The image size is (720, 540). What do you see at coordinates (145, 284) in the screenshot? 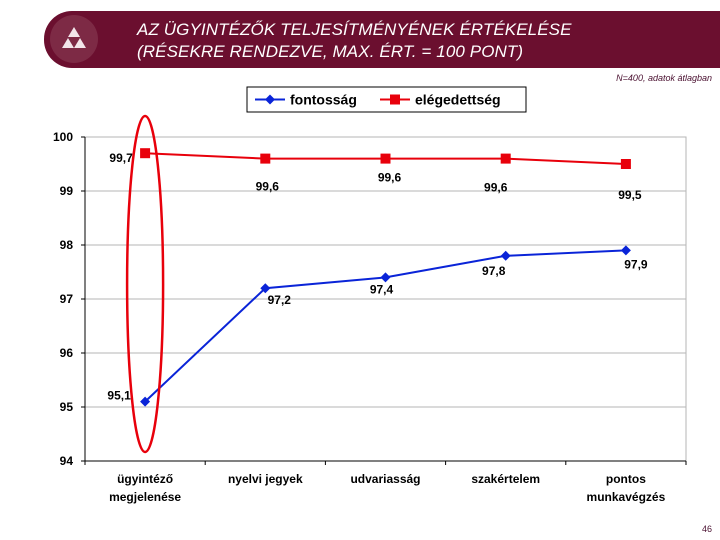
I see `highlight-ellipse` at bounding box center [145, 284].